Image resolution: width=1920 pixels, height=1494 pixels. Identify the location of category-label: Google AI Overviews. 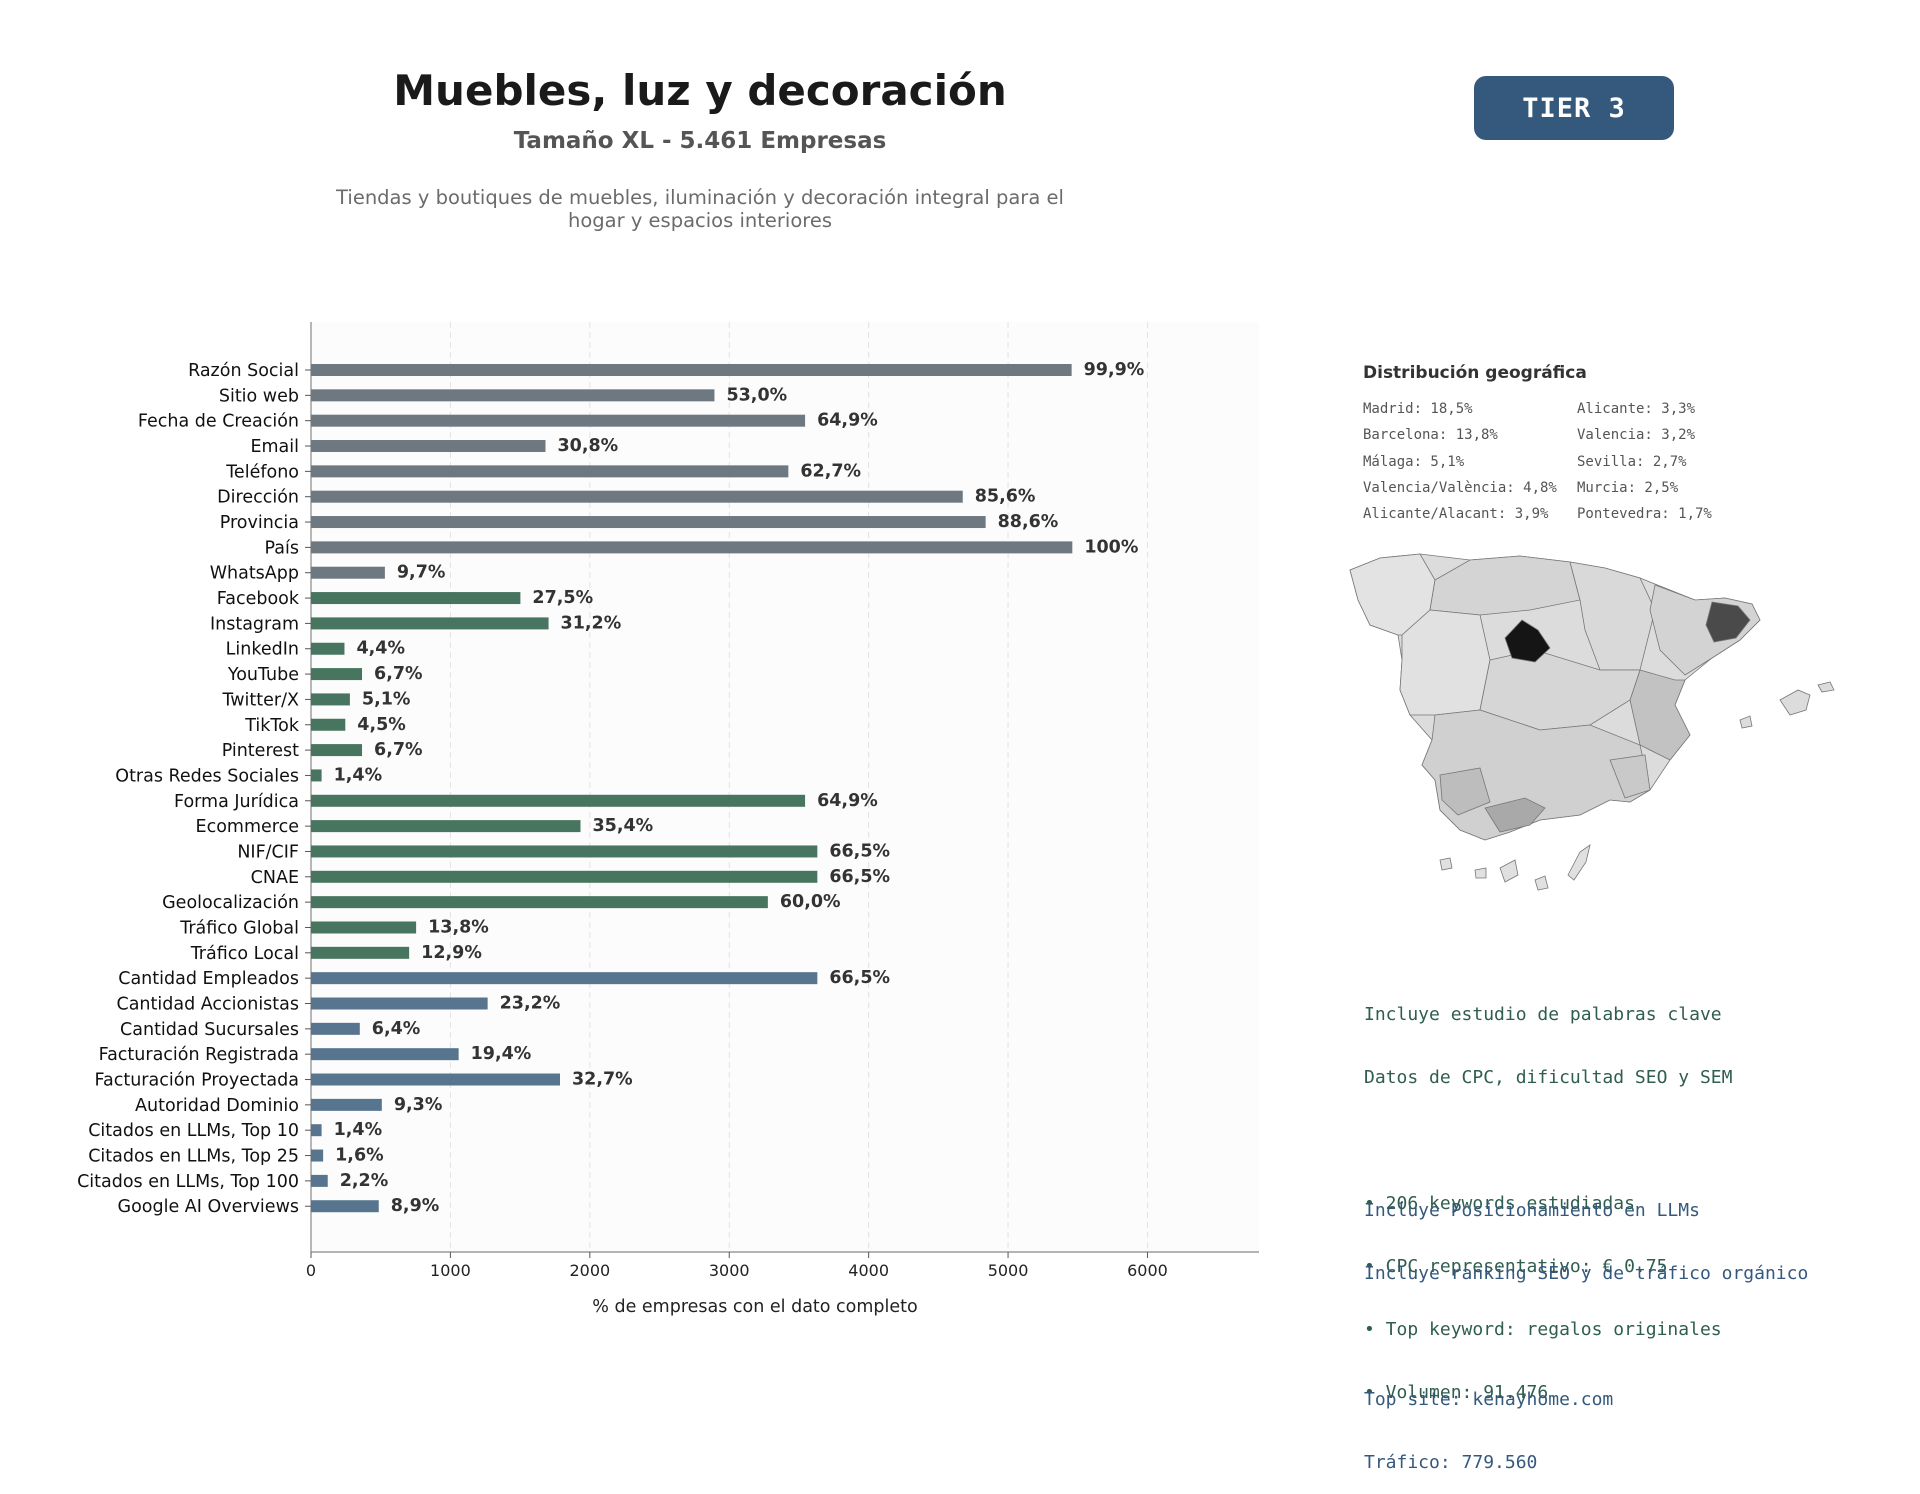
(208, 1207).